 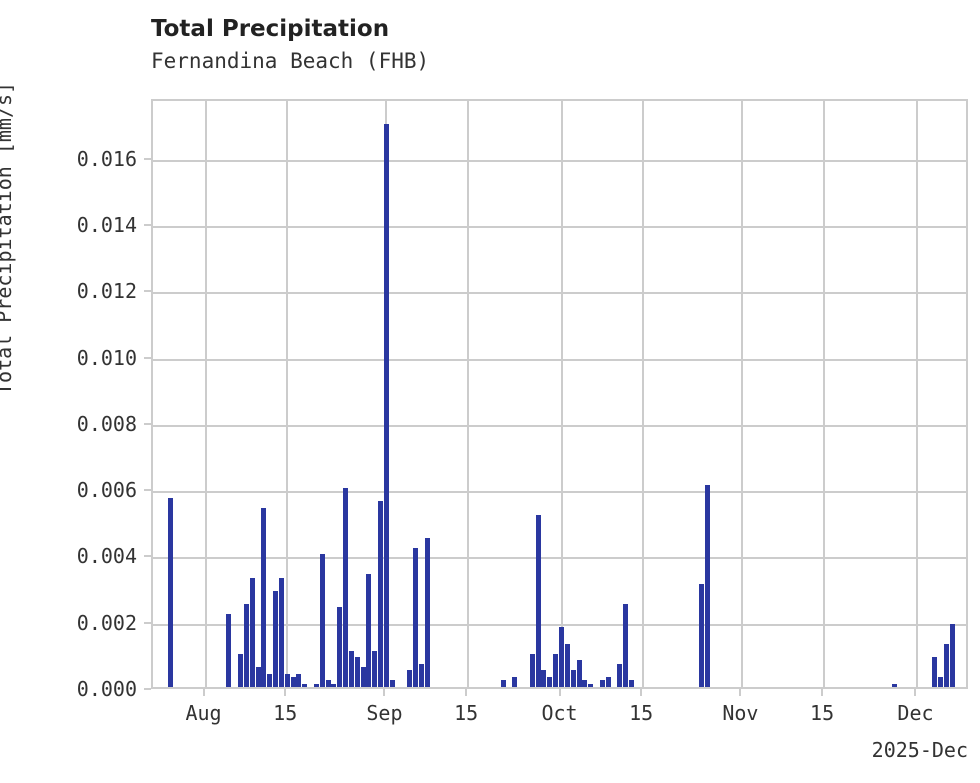 What do you see at coordinates (106, 689) in the screenshot?
I see `y-tick-label: 0.000` at bounding box center [106, 689].